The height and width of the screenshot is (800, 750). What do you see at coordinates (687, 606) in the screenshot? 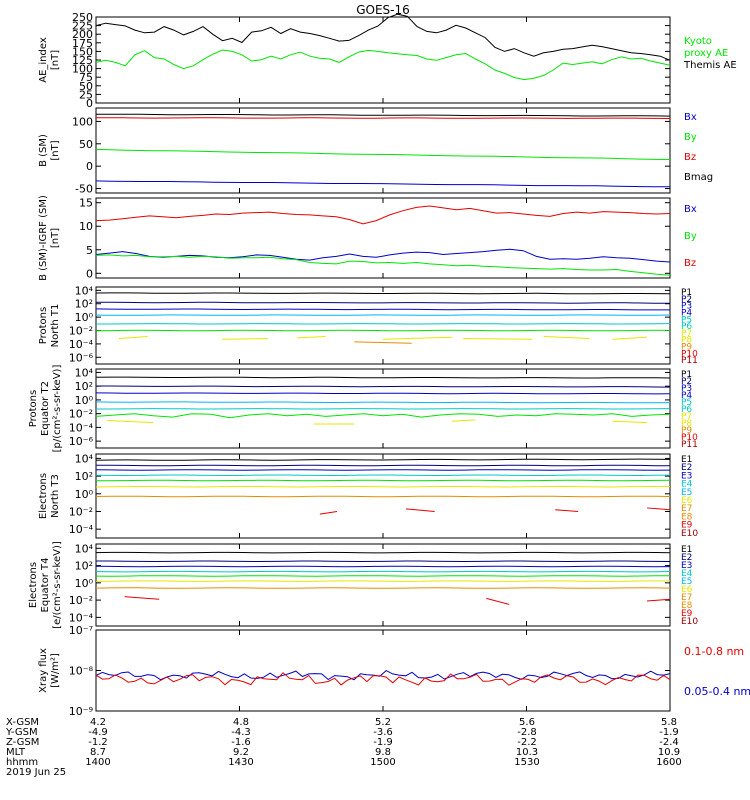
I see `legend-entry: E8` at bounding box center [687, 606].